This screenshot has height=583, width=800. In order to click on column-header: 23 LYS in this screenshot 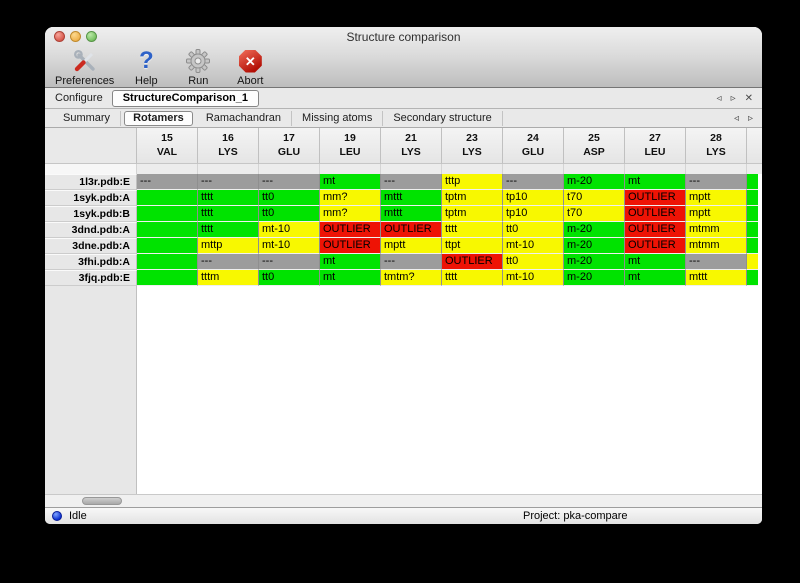, I will do `click(472, 146)`.